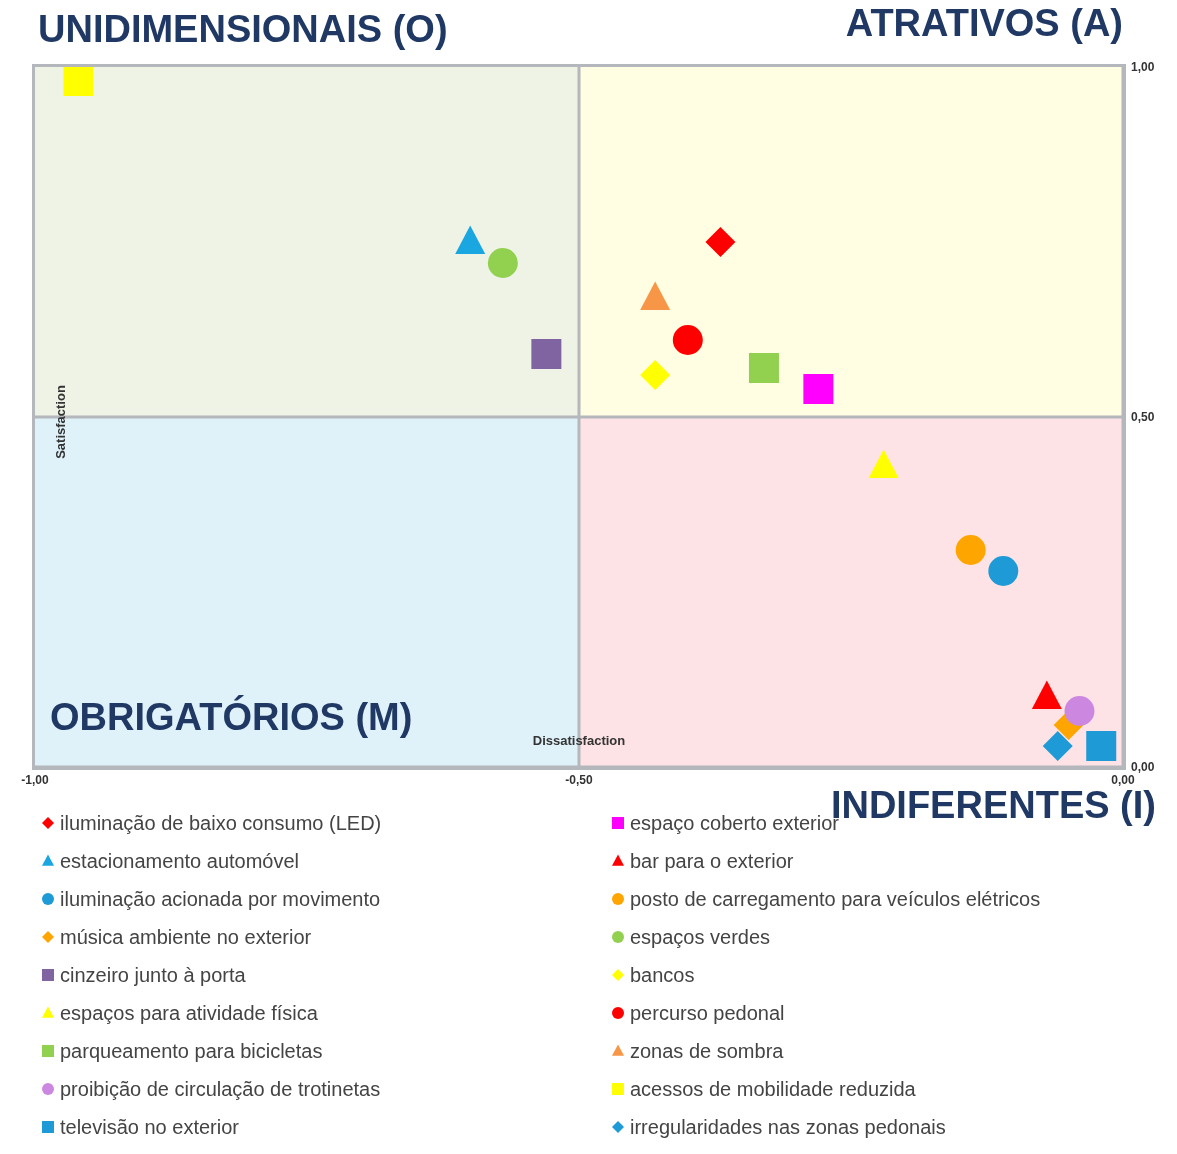  I want to click on x-tick-label: -0,50, so click(579, 779).